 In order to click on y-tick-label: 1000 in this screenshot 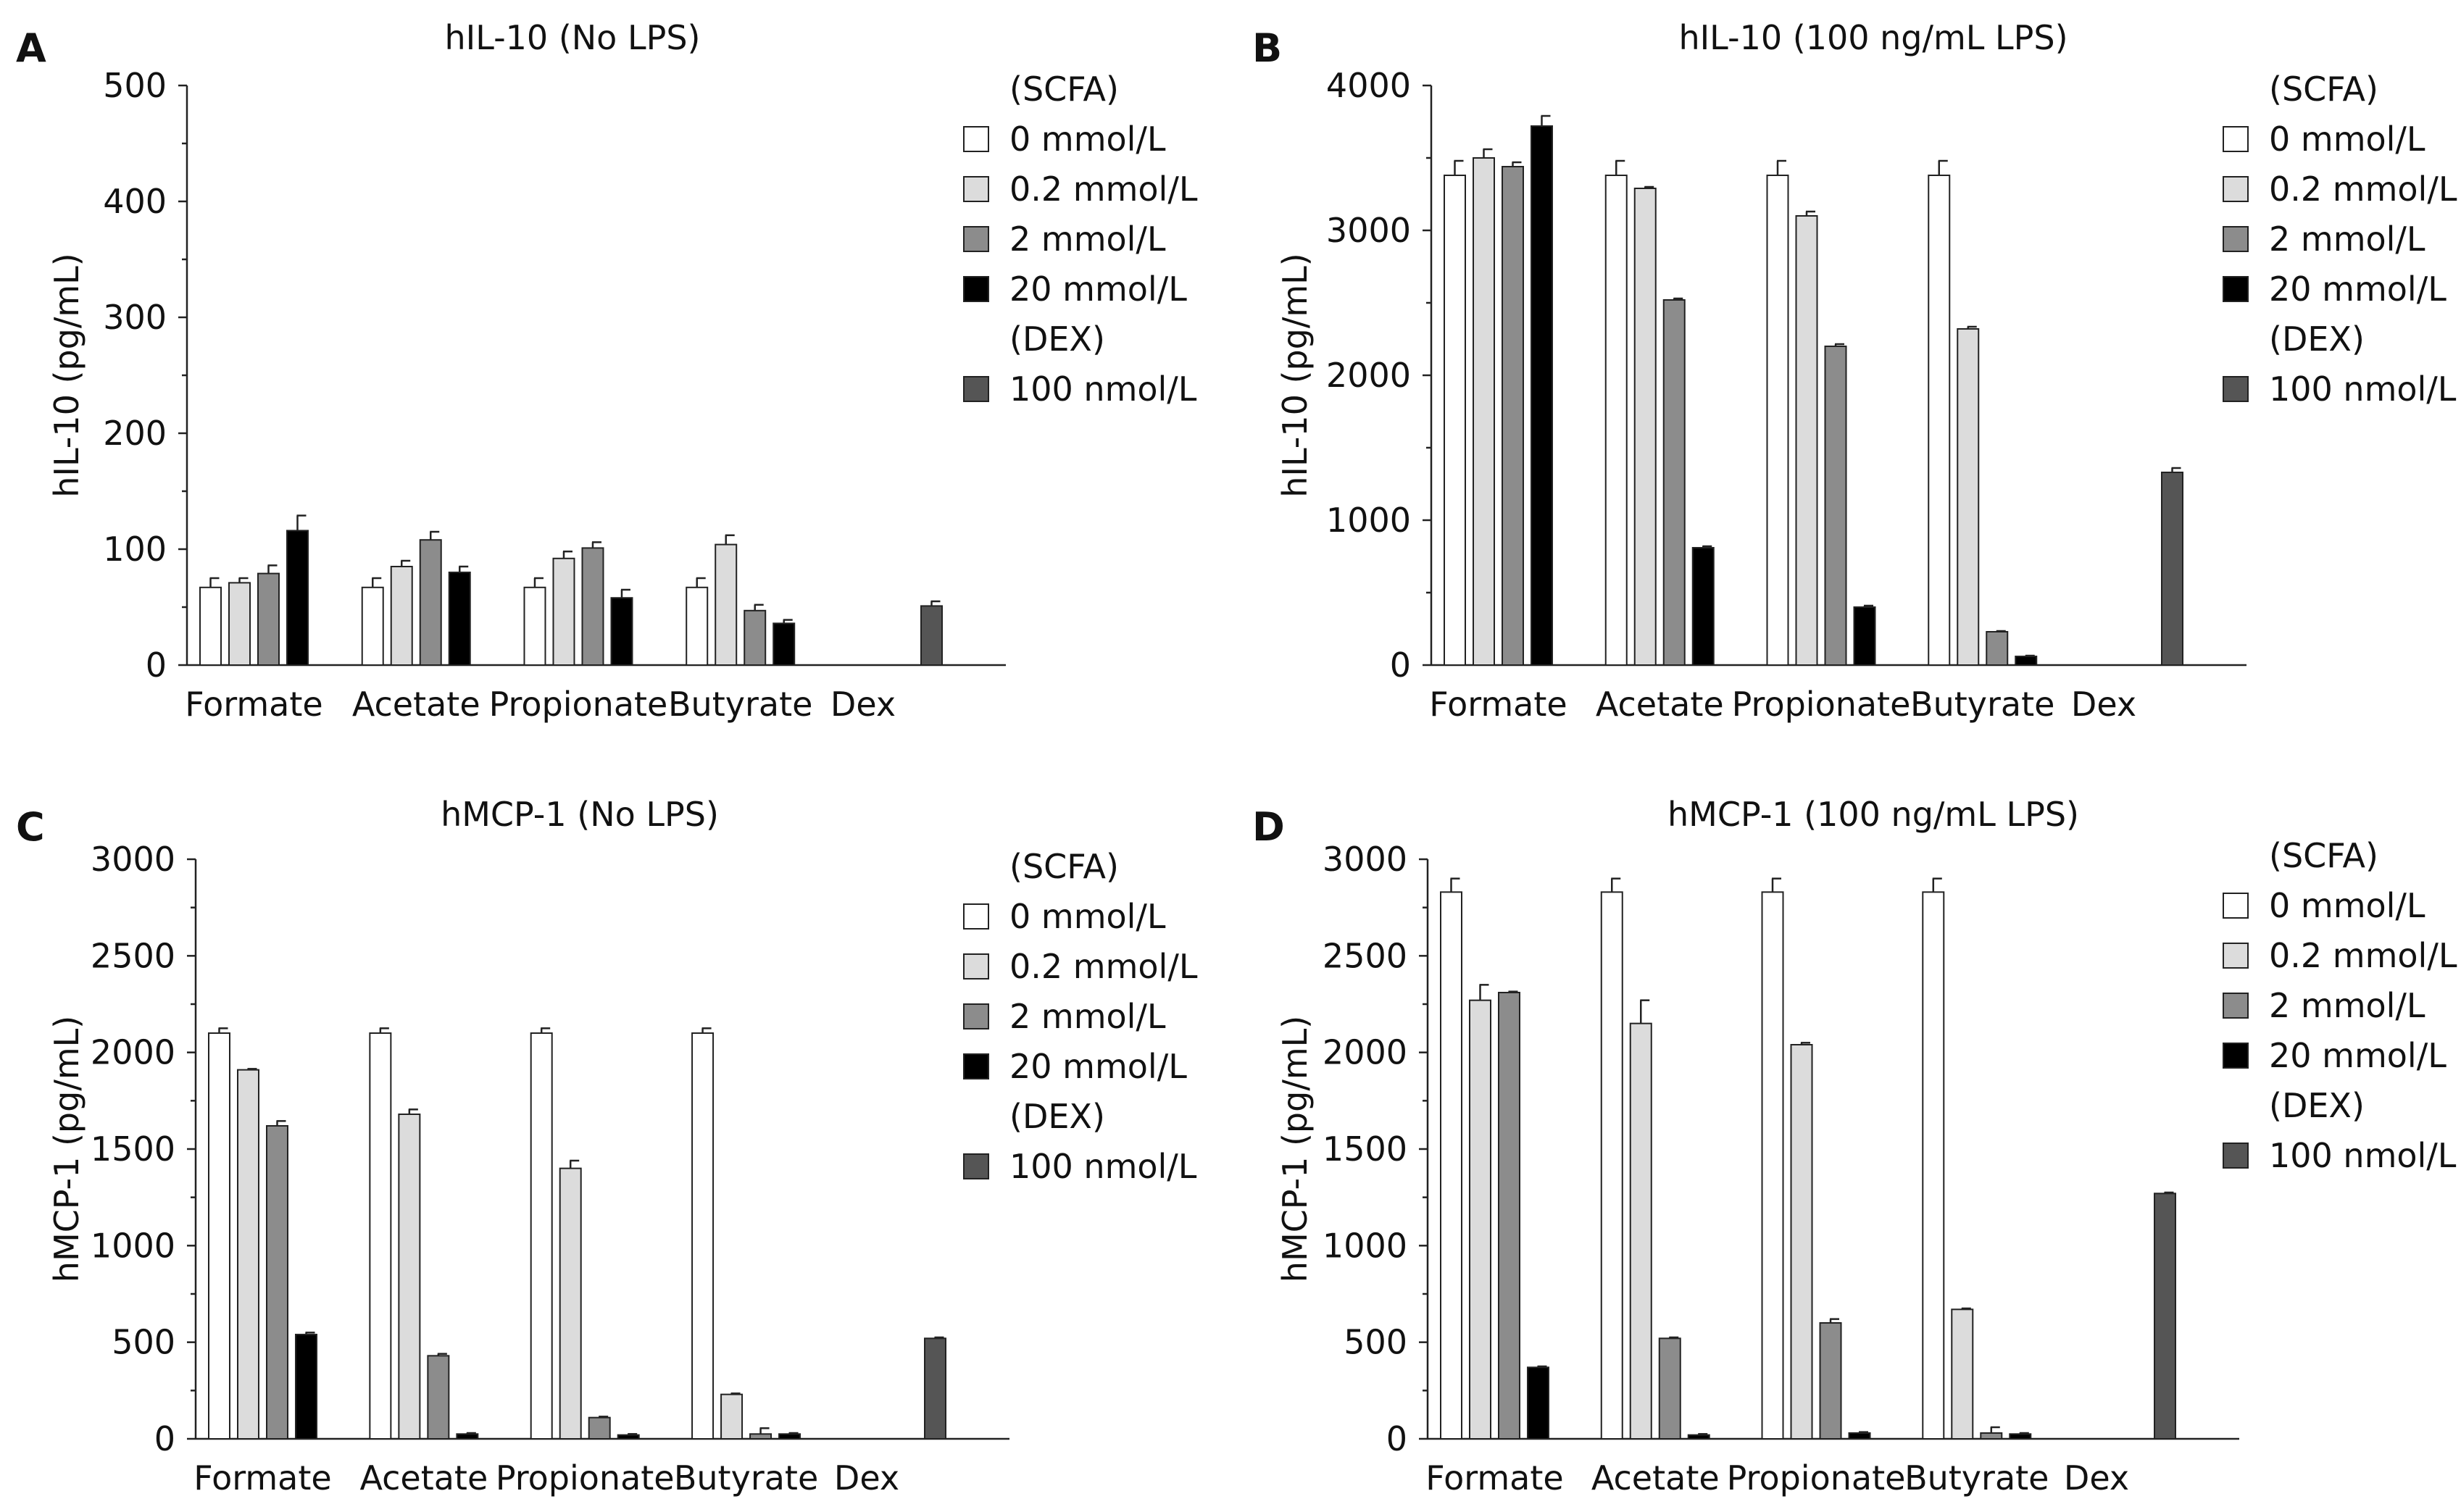, I will do `click(1369, 520)`.